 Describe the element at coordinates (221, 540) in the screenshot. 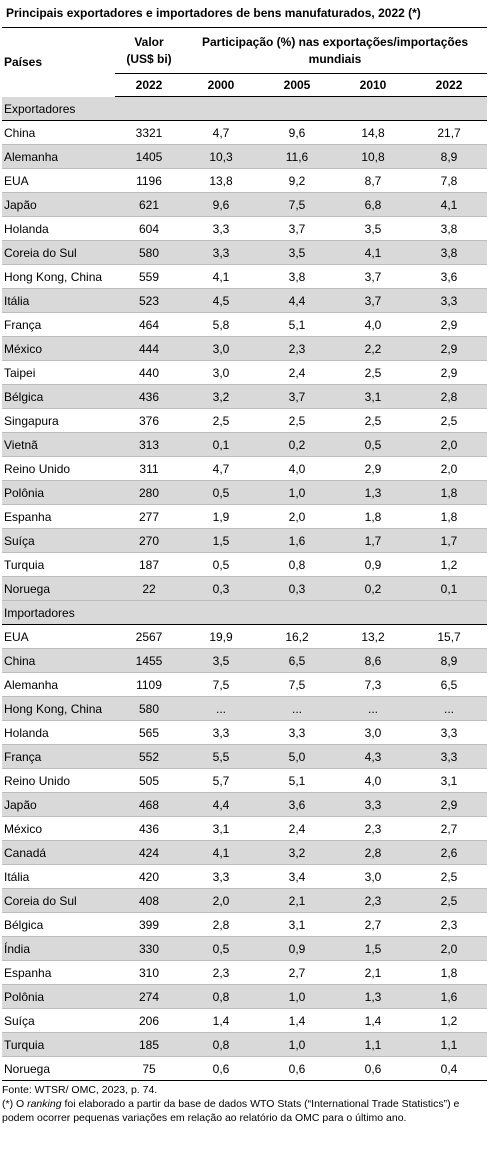

I see `share-cell: 1,5` at that location.